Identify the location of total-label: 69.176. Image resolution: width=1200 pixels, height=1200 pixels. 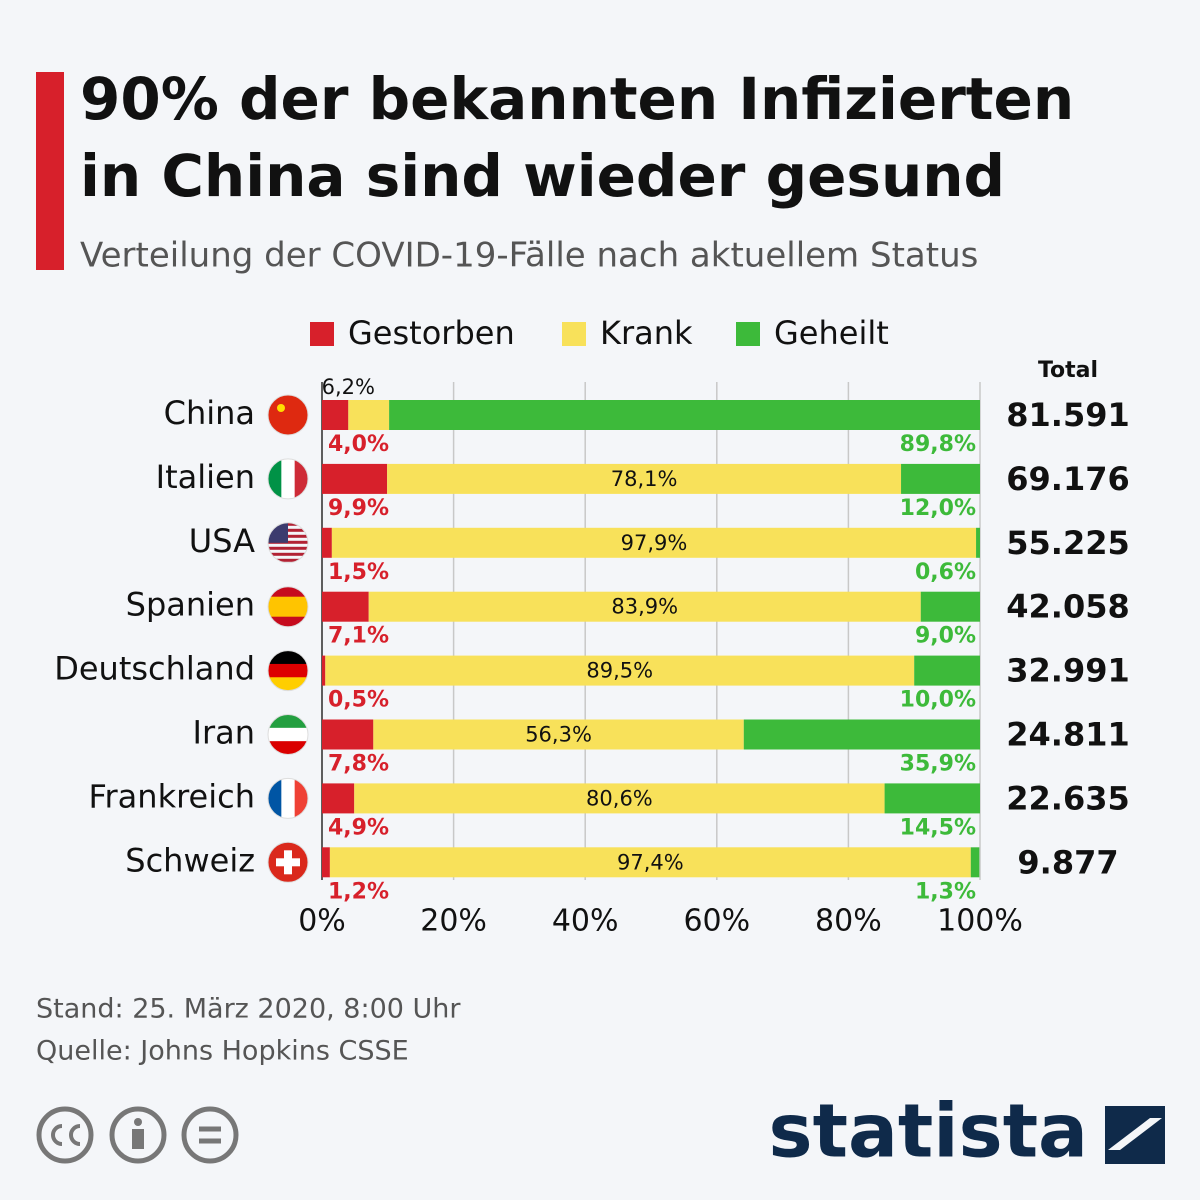
(1067, 479).